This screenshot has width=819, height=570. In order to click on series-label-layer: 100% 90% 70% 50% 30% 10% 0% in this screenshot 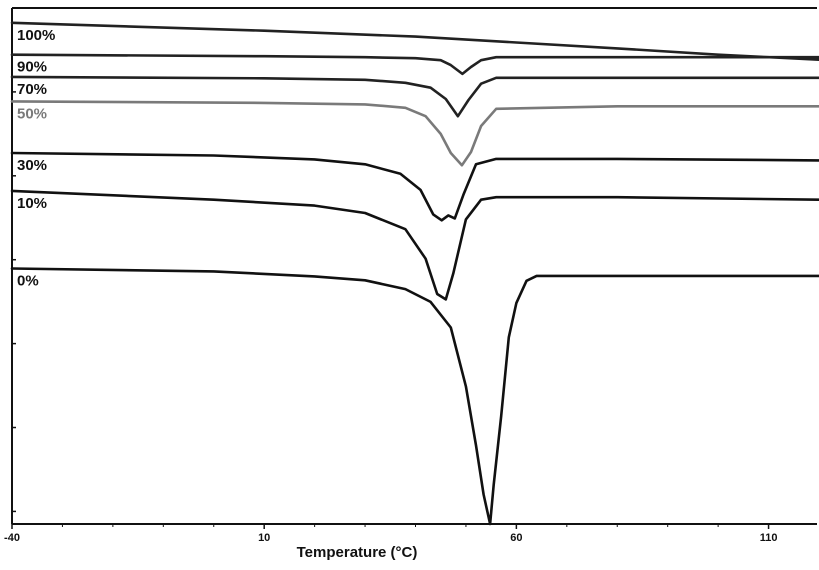, I will do `click(36, 158)`.